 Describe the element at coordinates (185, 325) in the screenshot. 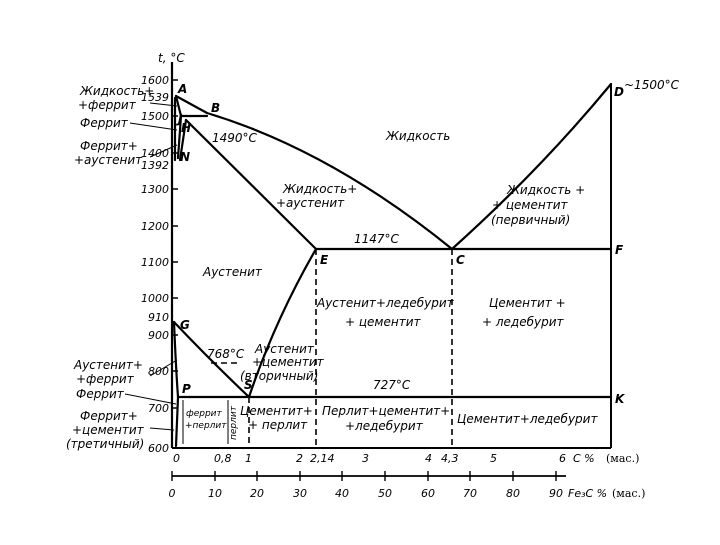

I see `point-G: G` at that location.